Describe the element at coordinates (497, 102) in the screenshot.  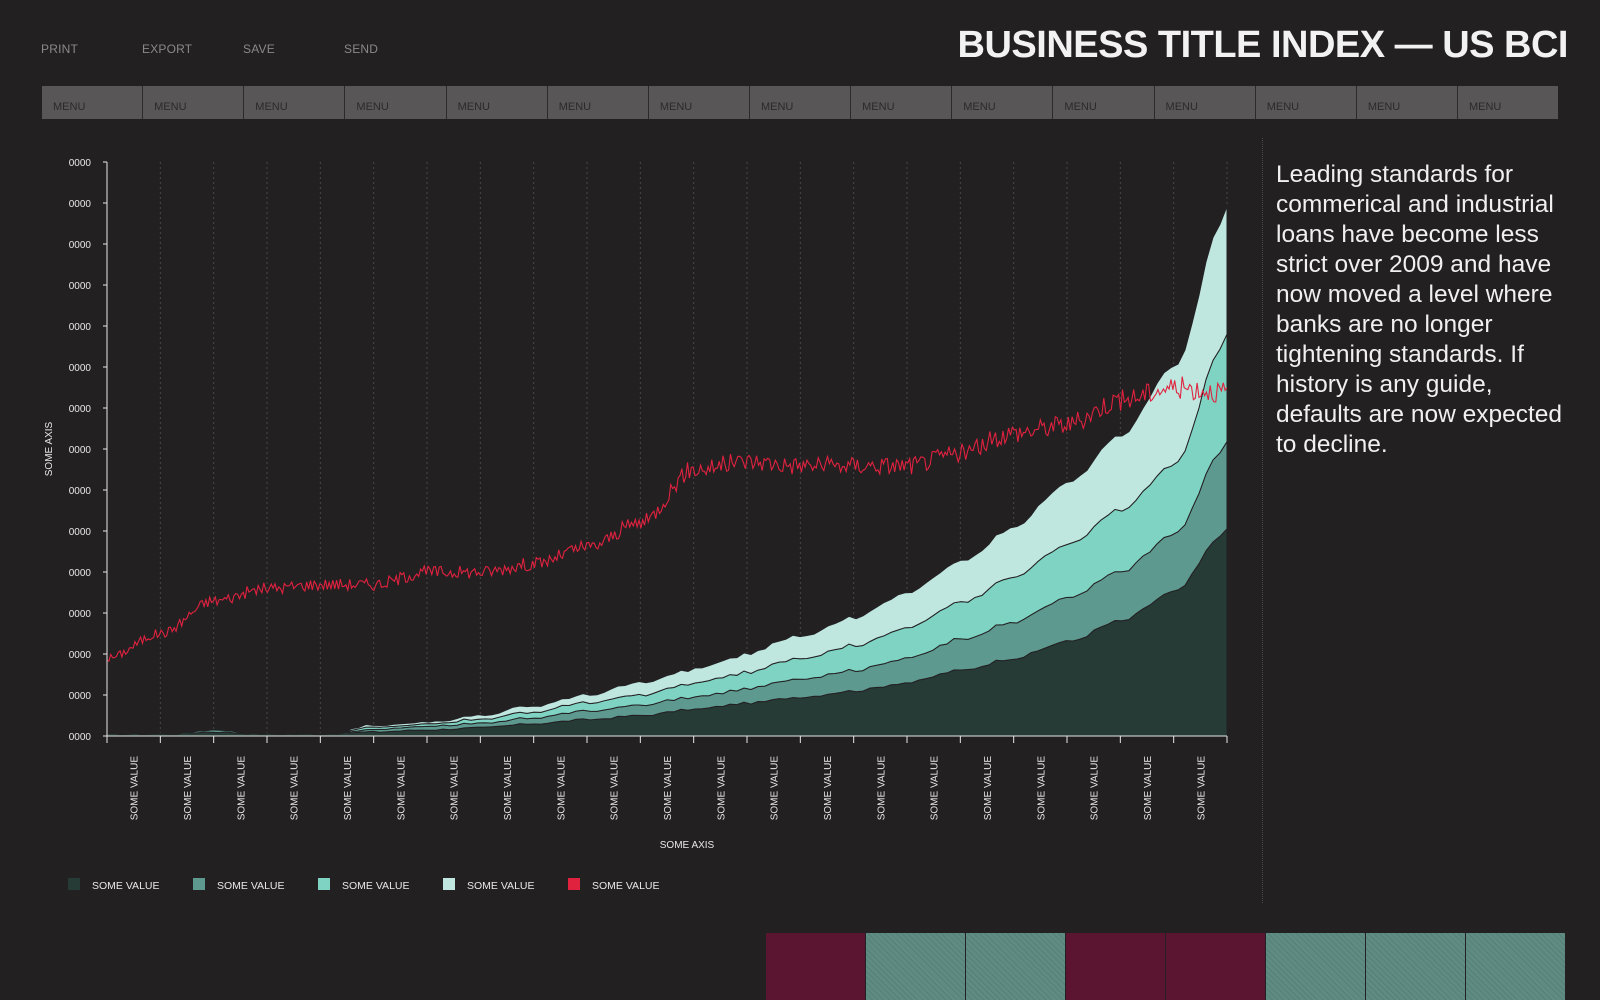
I see `menu-item-5: MENU` at that location.